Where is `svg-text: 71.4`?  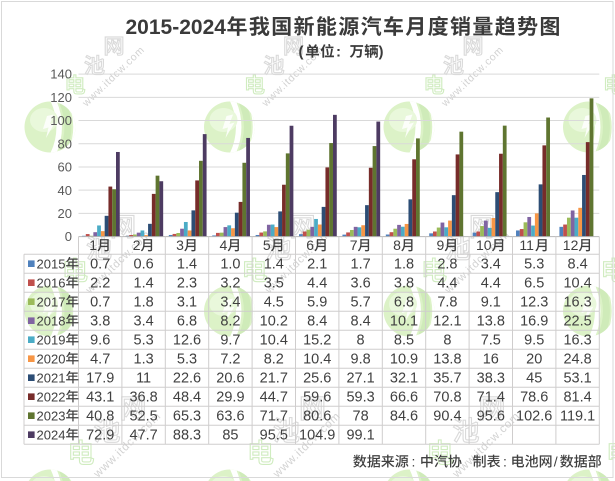 svg-text: 71.4 is located at coordinates (491, 398).